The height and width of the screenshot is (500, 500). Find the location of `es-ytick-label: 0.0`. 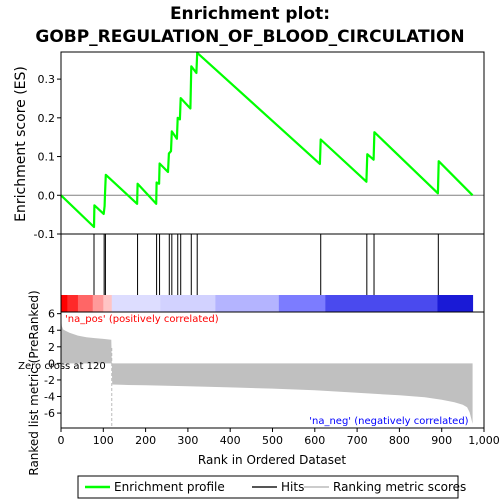

es-ytick-label: 0.0 is located at coordinates (47, 195).